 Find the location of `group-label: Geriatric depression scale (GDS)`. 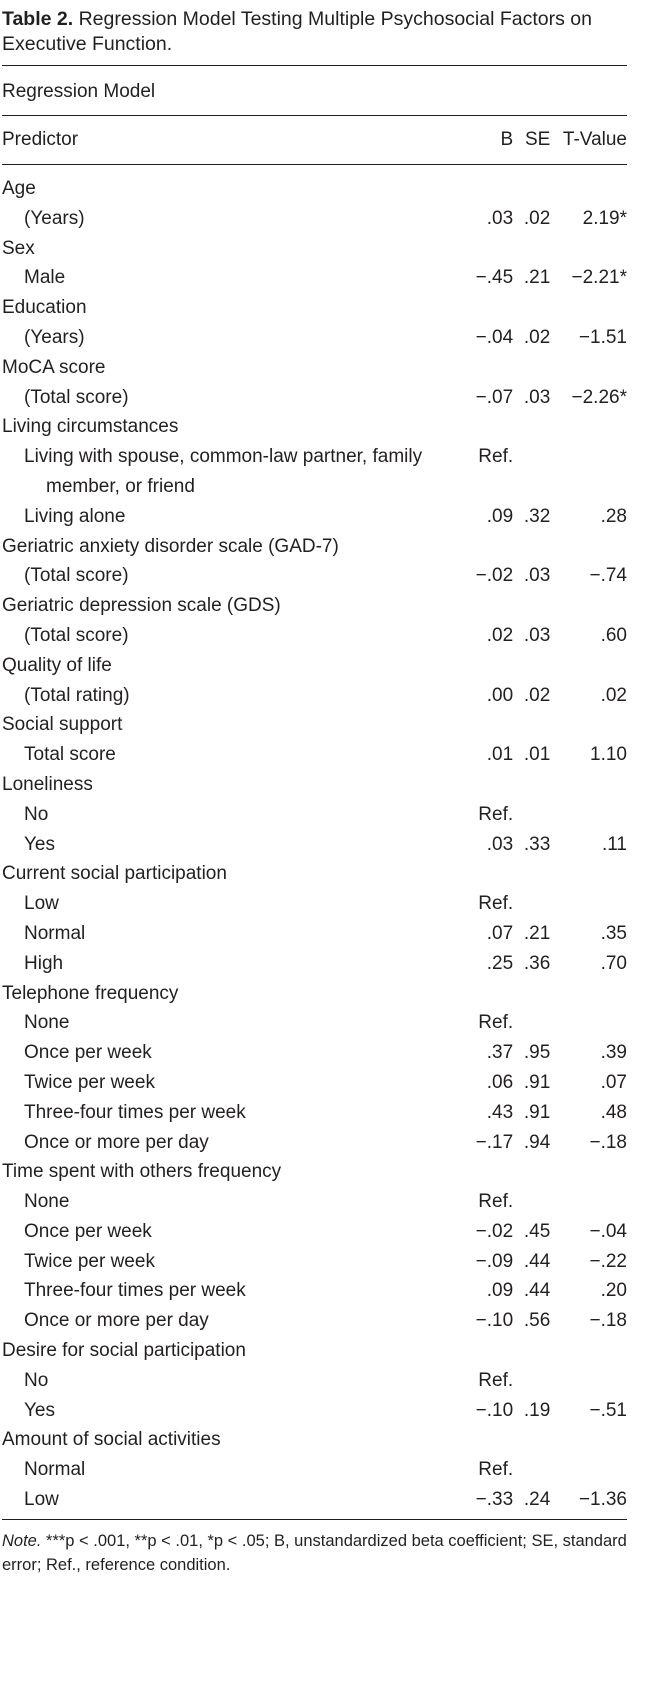

group-label: Geriatric depression scale (GDS) is located at coordinates (141, 606).